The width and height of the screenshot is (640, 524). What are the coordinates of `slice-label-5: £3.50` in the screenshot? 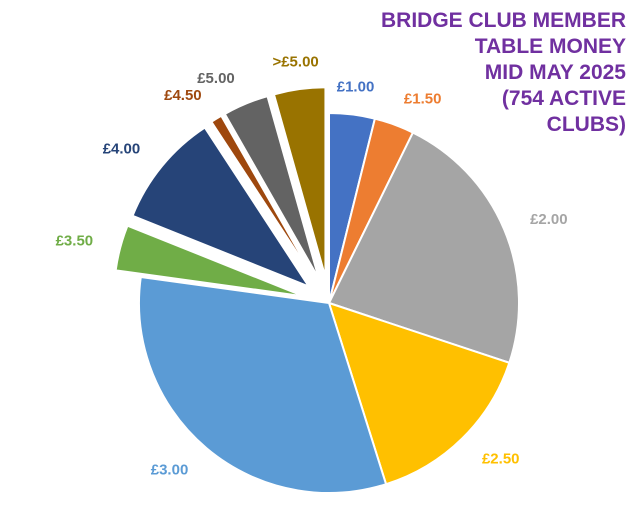 It's located at (75, 240).